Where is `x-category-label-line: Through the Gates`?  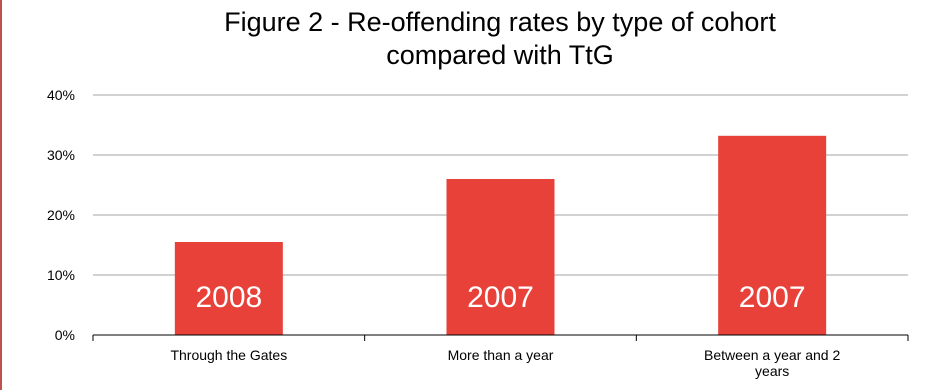 x-category-label-line: Through the Gates is located at coordinates (228, 355).